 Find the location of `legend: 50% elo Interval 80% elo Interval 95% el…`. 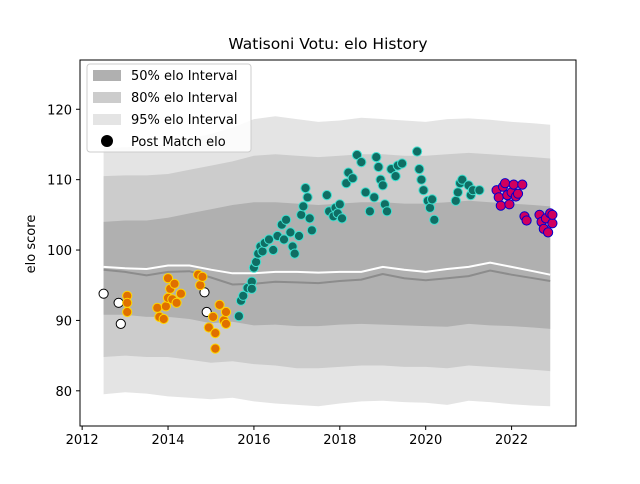

legend: 50% elo Interval 80% elo Interval 95% el… is located at coordinates (169, 108).